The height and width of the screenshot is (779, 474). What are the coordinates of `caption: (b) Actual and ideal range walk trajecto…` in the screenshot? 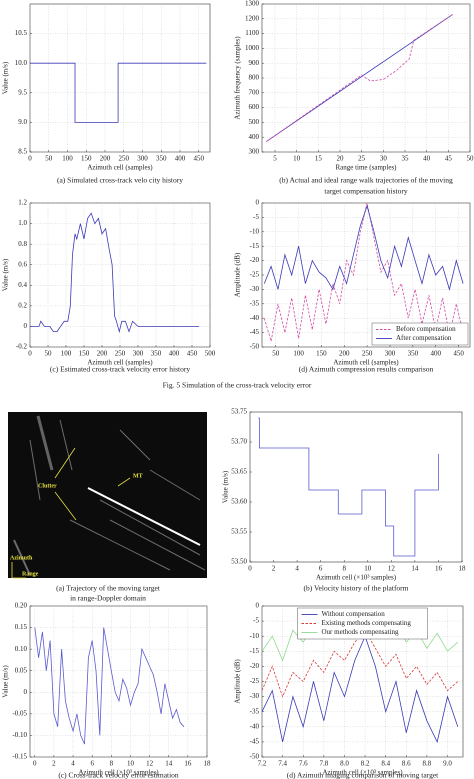 It's located at (366, 180).